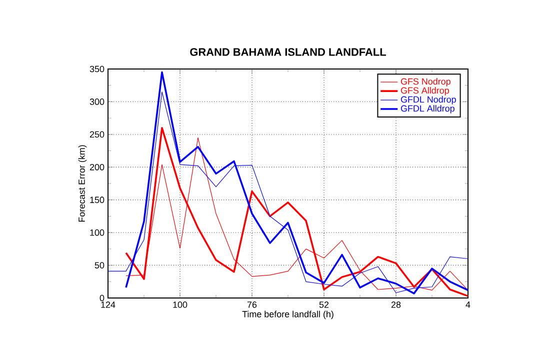 The width and height of the screenshot is (540, 344). Describe the element at coordinates (102, 298) in the screenshot. I see `y-tick-label: 0` at that location.